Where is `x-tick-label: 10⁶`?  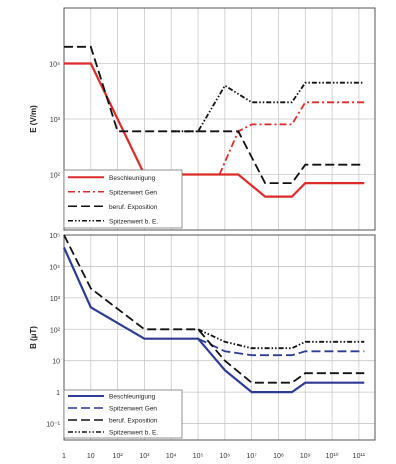
x-tick-label: 10⁶ is located at coordinates (225, 456).